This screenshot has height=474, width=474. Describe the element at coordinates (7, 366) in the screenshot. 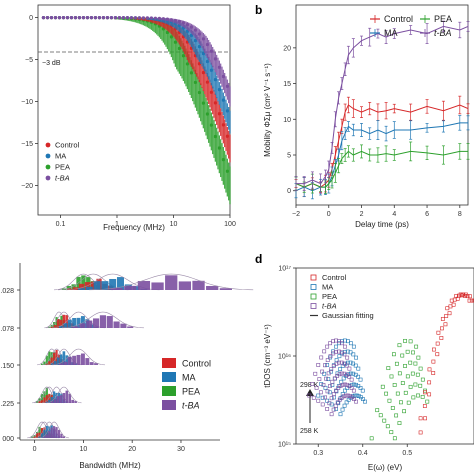

I see `panel-c-row-label: .150` at that location.